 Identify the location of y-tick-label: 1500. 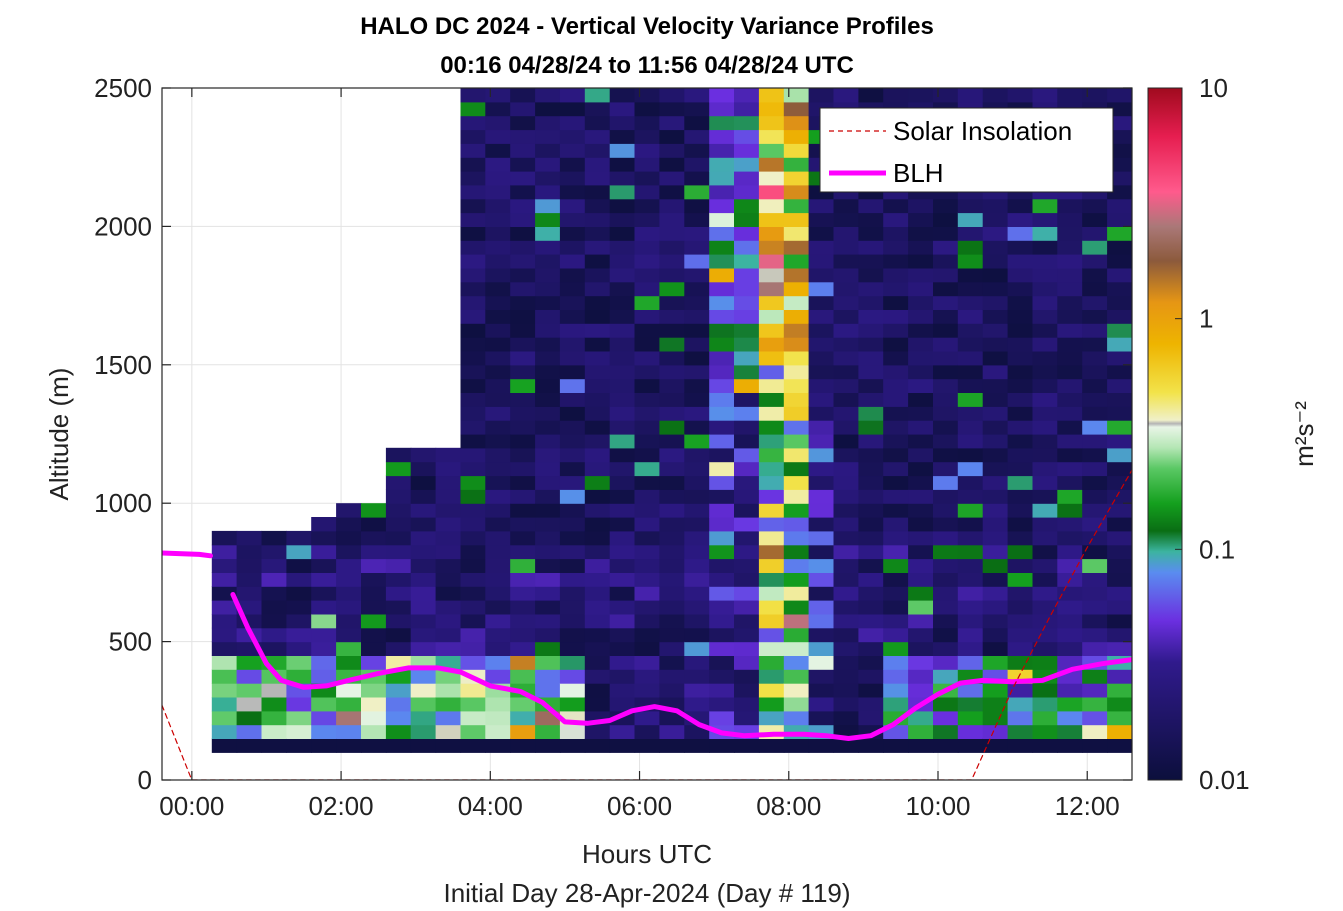
(123, 365).